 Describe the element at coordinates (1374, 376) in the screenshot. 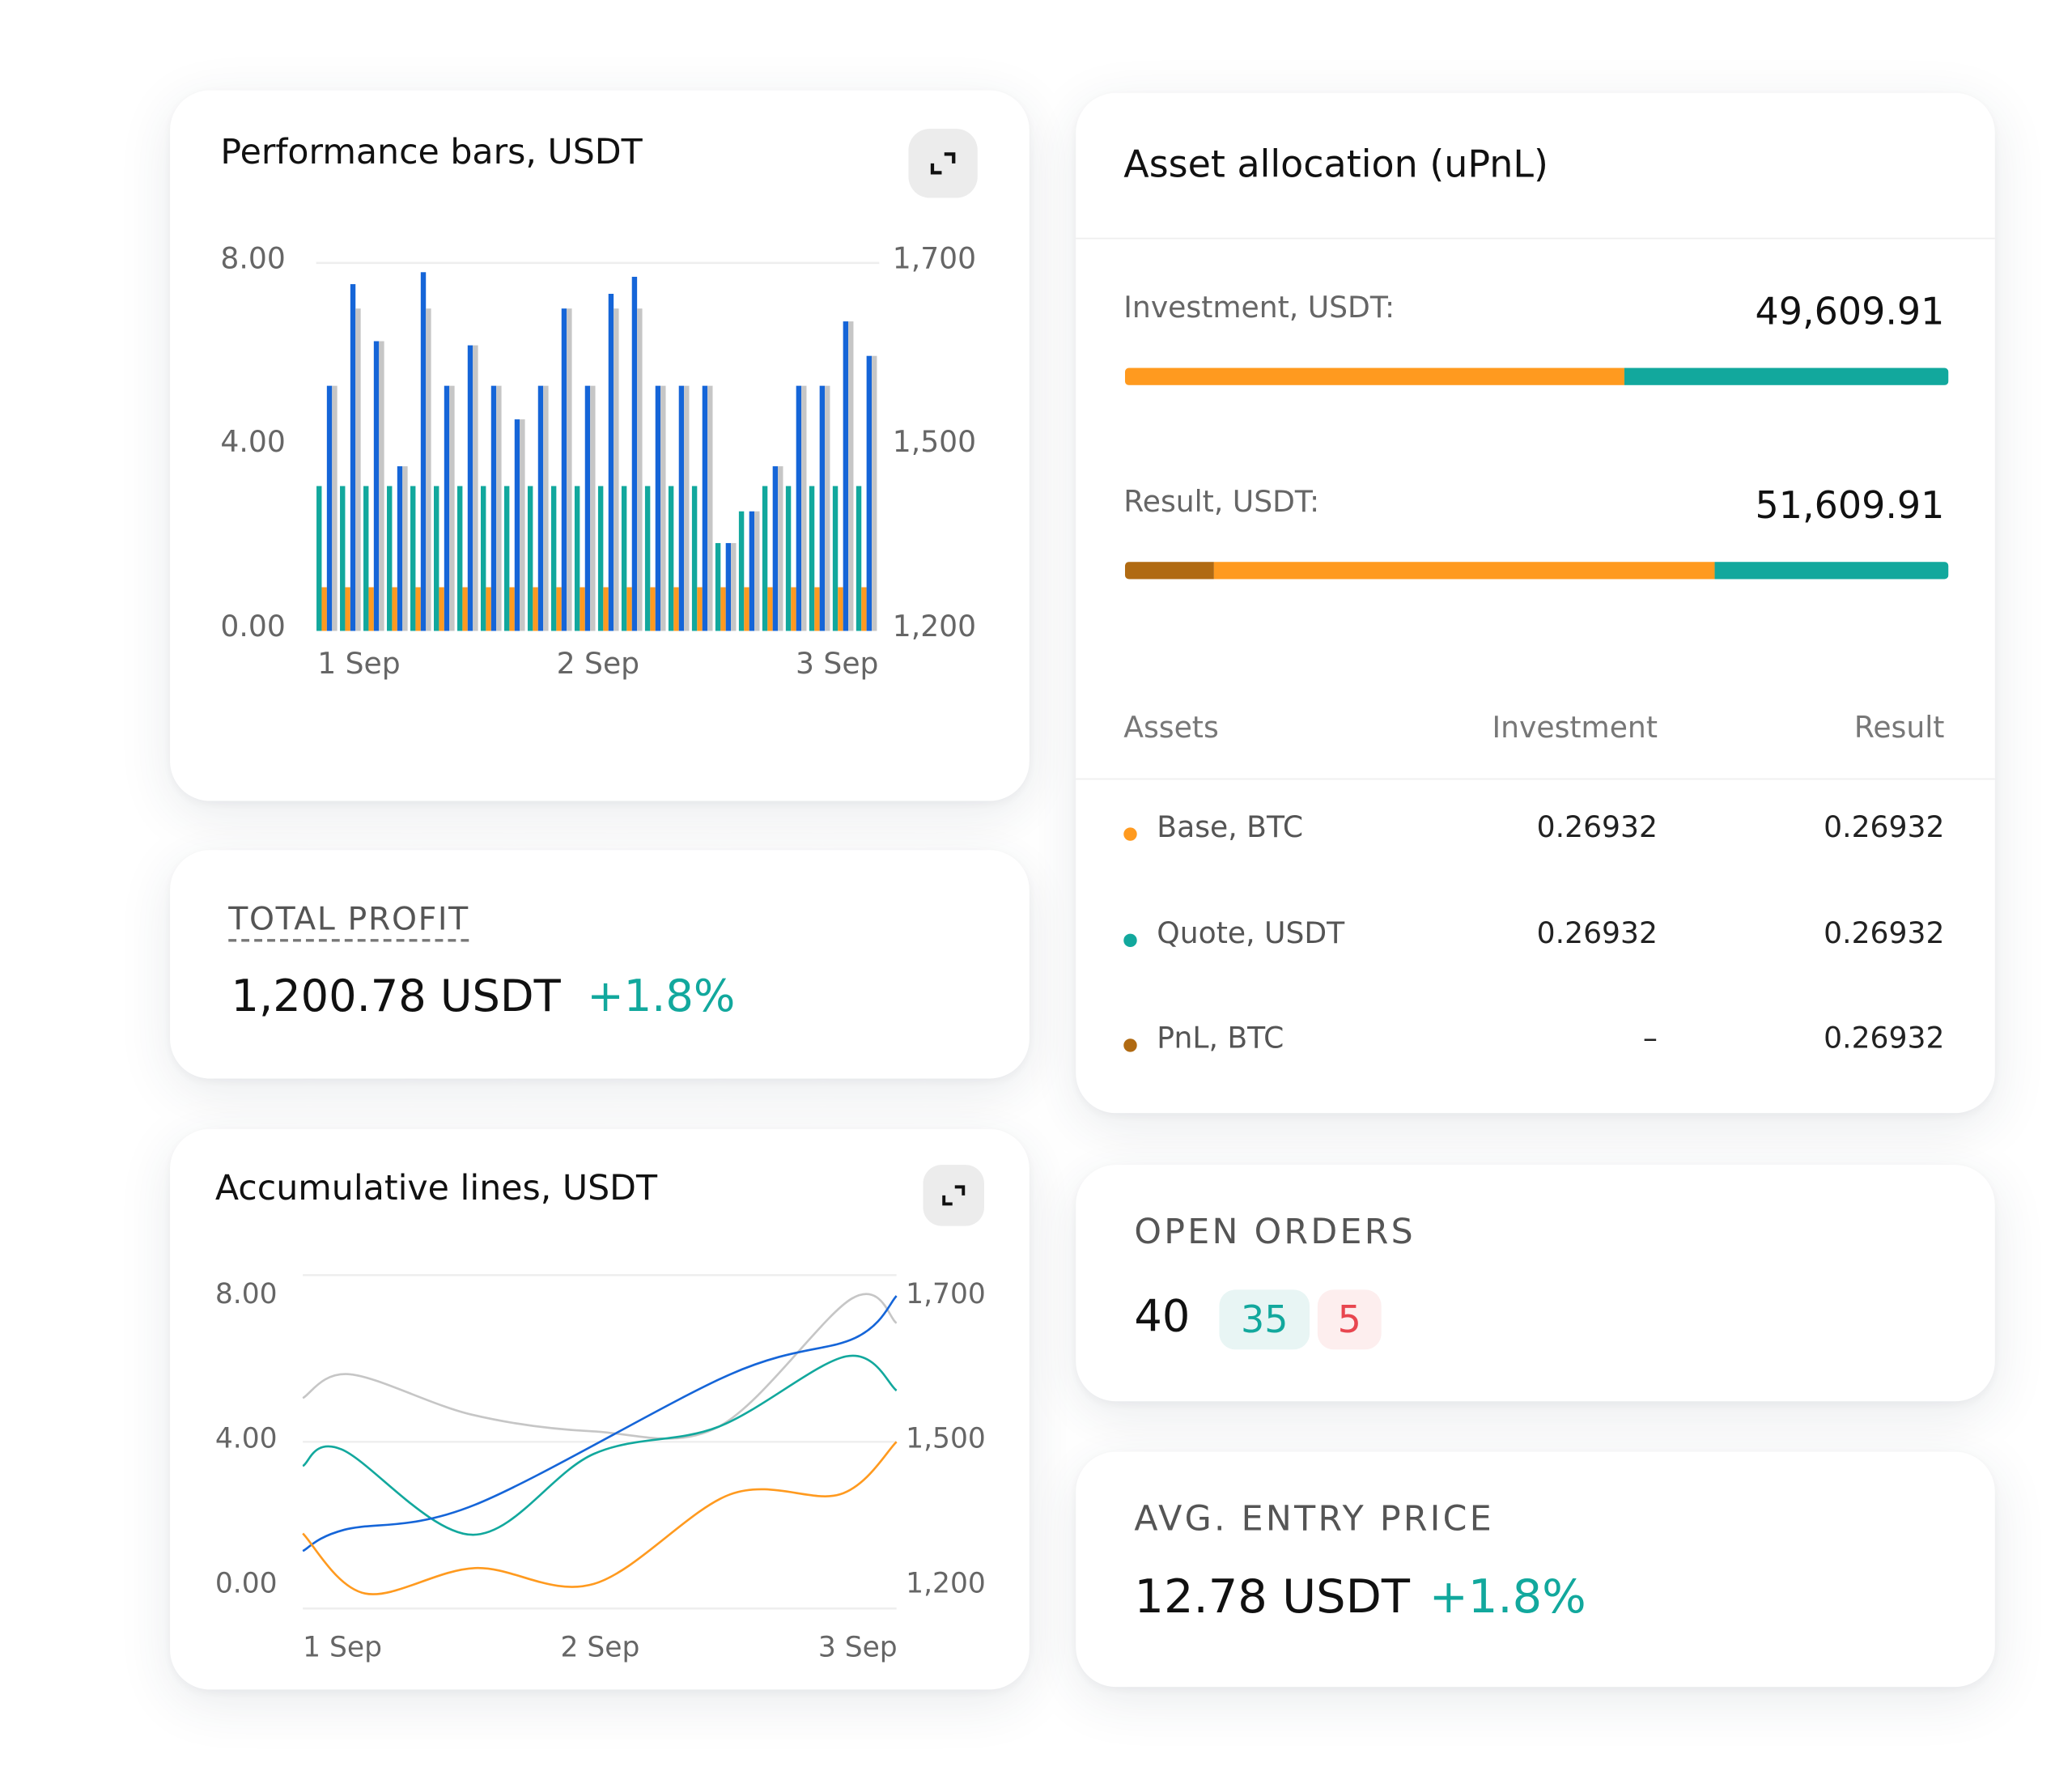

I see `investment-bar-base` at that location.